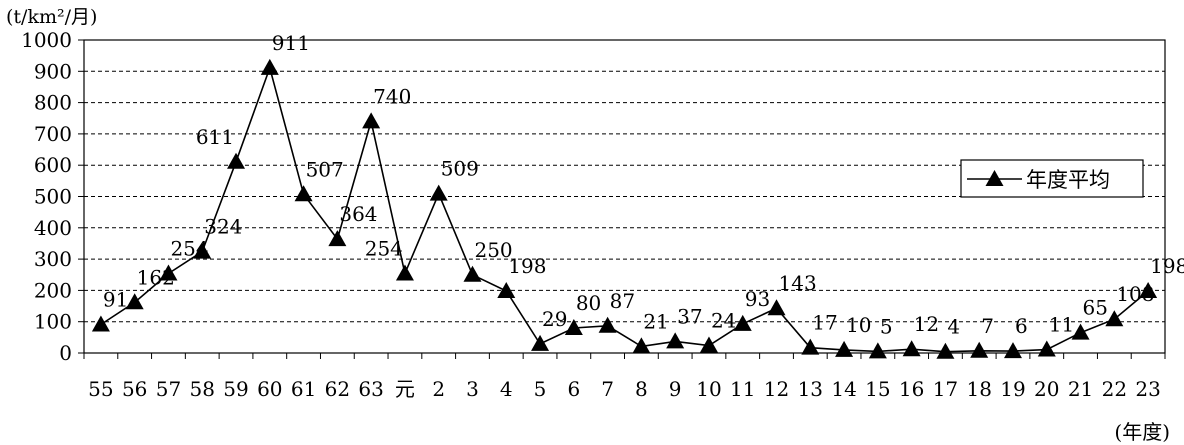 This screenshot has width=1184, height=445. Describe the element at coordinates (554, 319) in the screenshot. I see `data-label: 29` at that location.